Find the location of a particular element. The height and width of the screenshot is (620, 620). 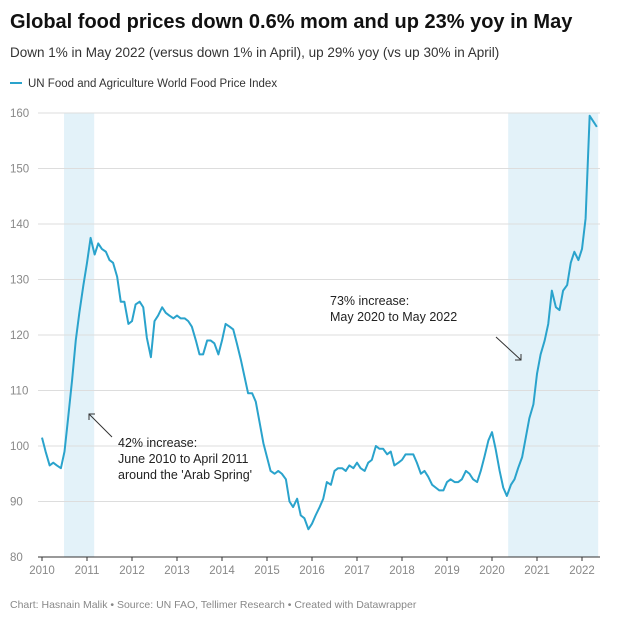

x-tick-label: 2022 is located at coordinates (582, 571).